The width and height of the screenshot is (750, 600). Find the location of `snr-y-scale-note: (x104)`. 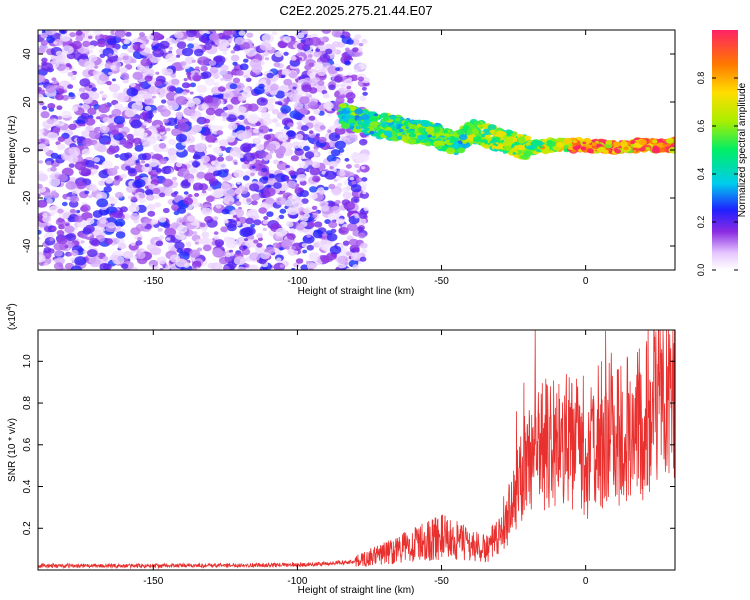

snr-y-scale-note: (x104) is located at coordinates (12, 316).